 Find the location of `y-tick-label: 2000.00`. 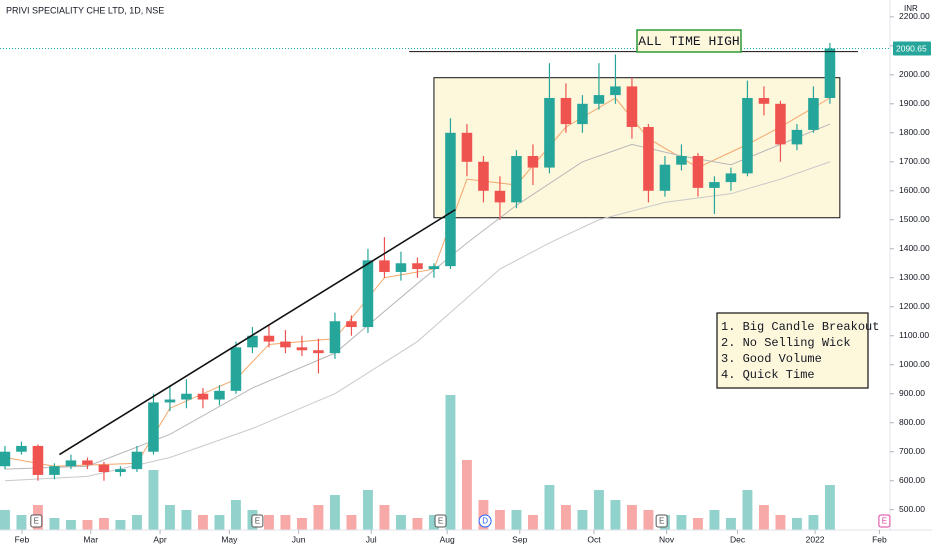

y-tick-label: 2000.00 is located at coordinates (914, 74).